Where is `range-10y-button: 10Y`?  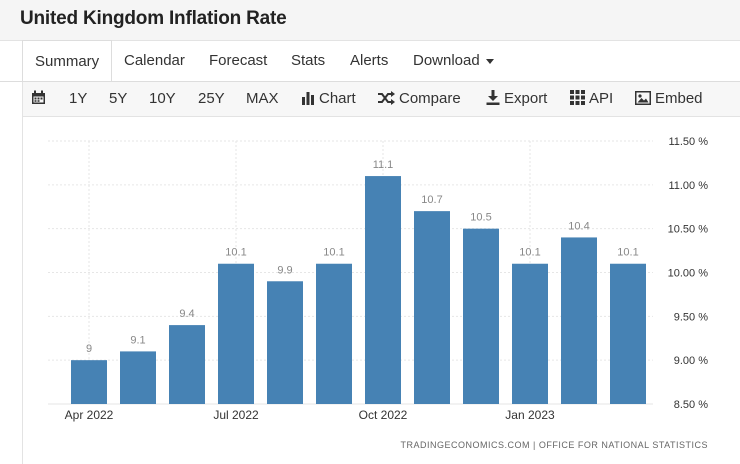
range-10y-button: 10Y is located at coordinates (162, 98).